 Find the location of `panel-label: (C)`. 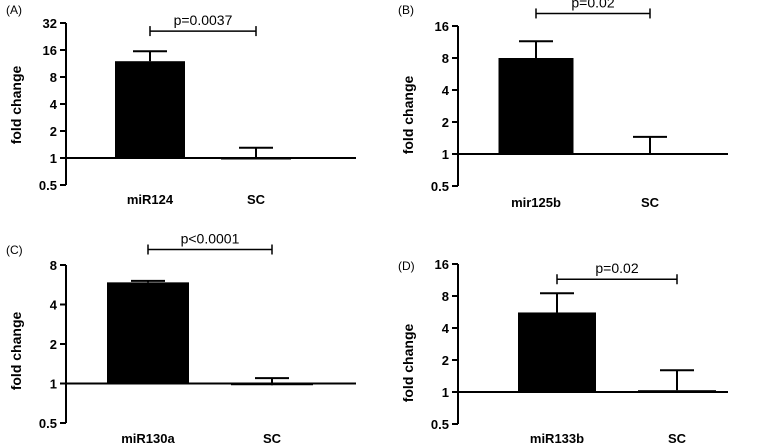

panel-label: (C) is located at coordinates (14, 250).